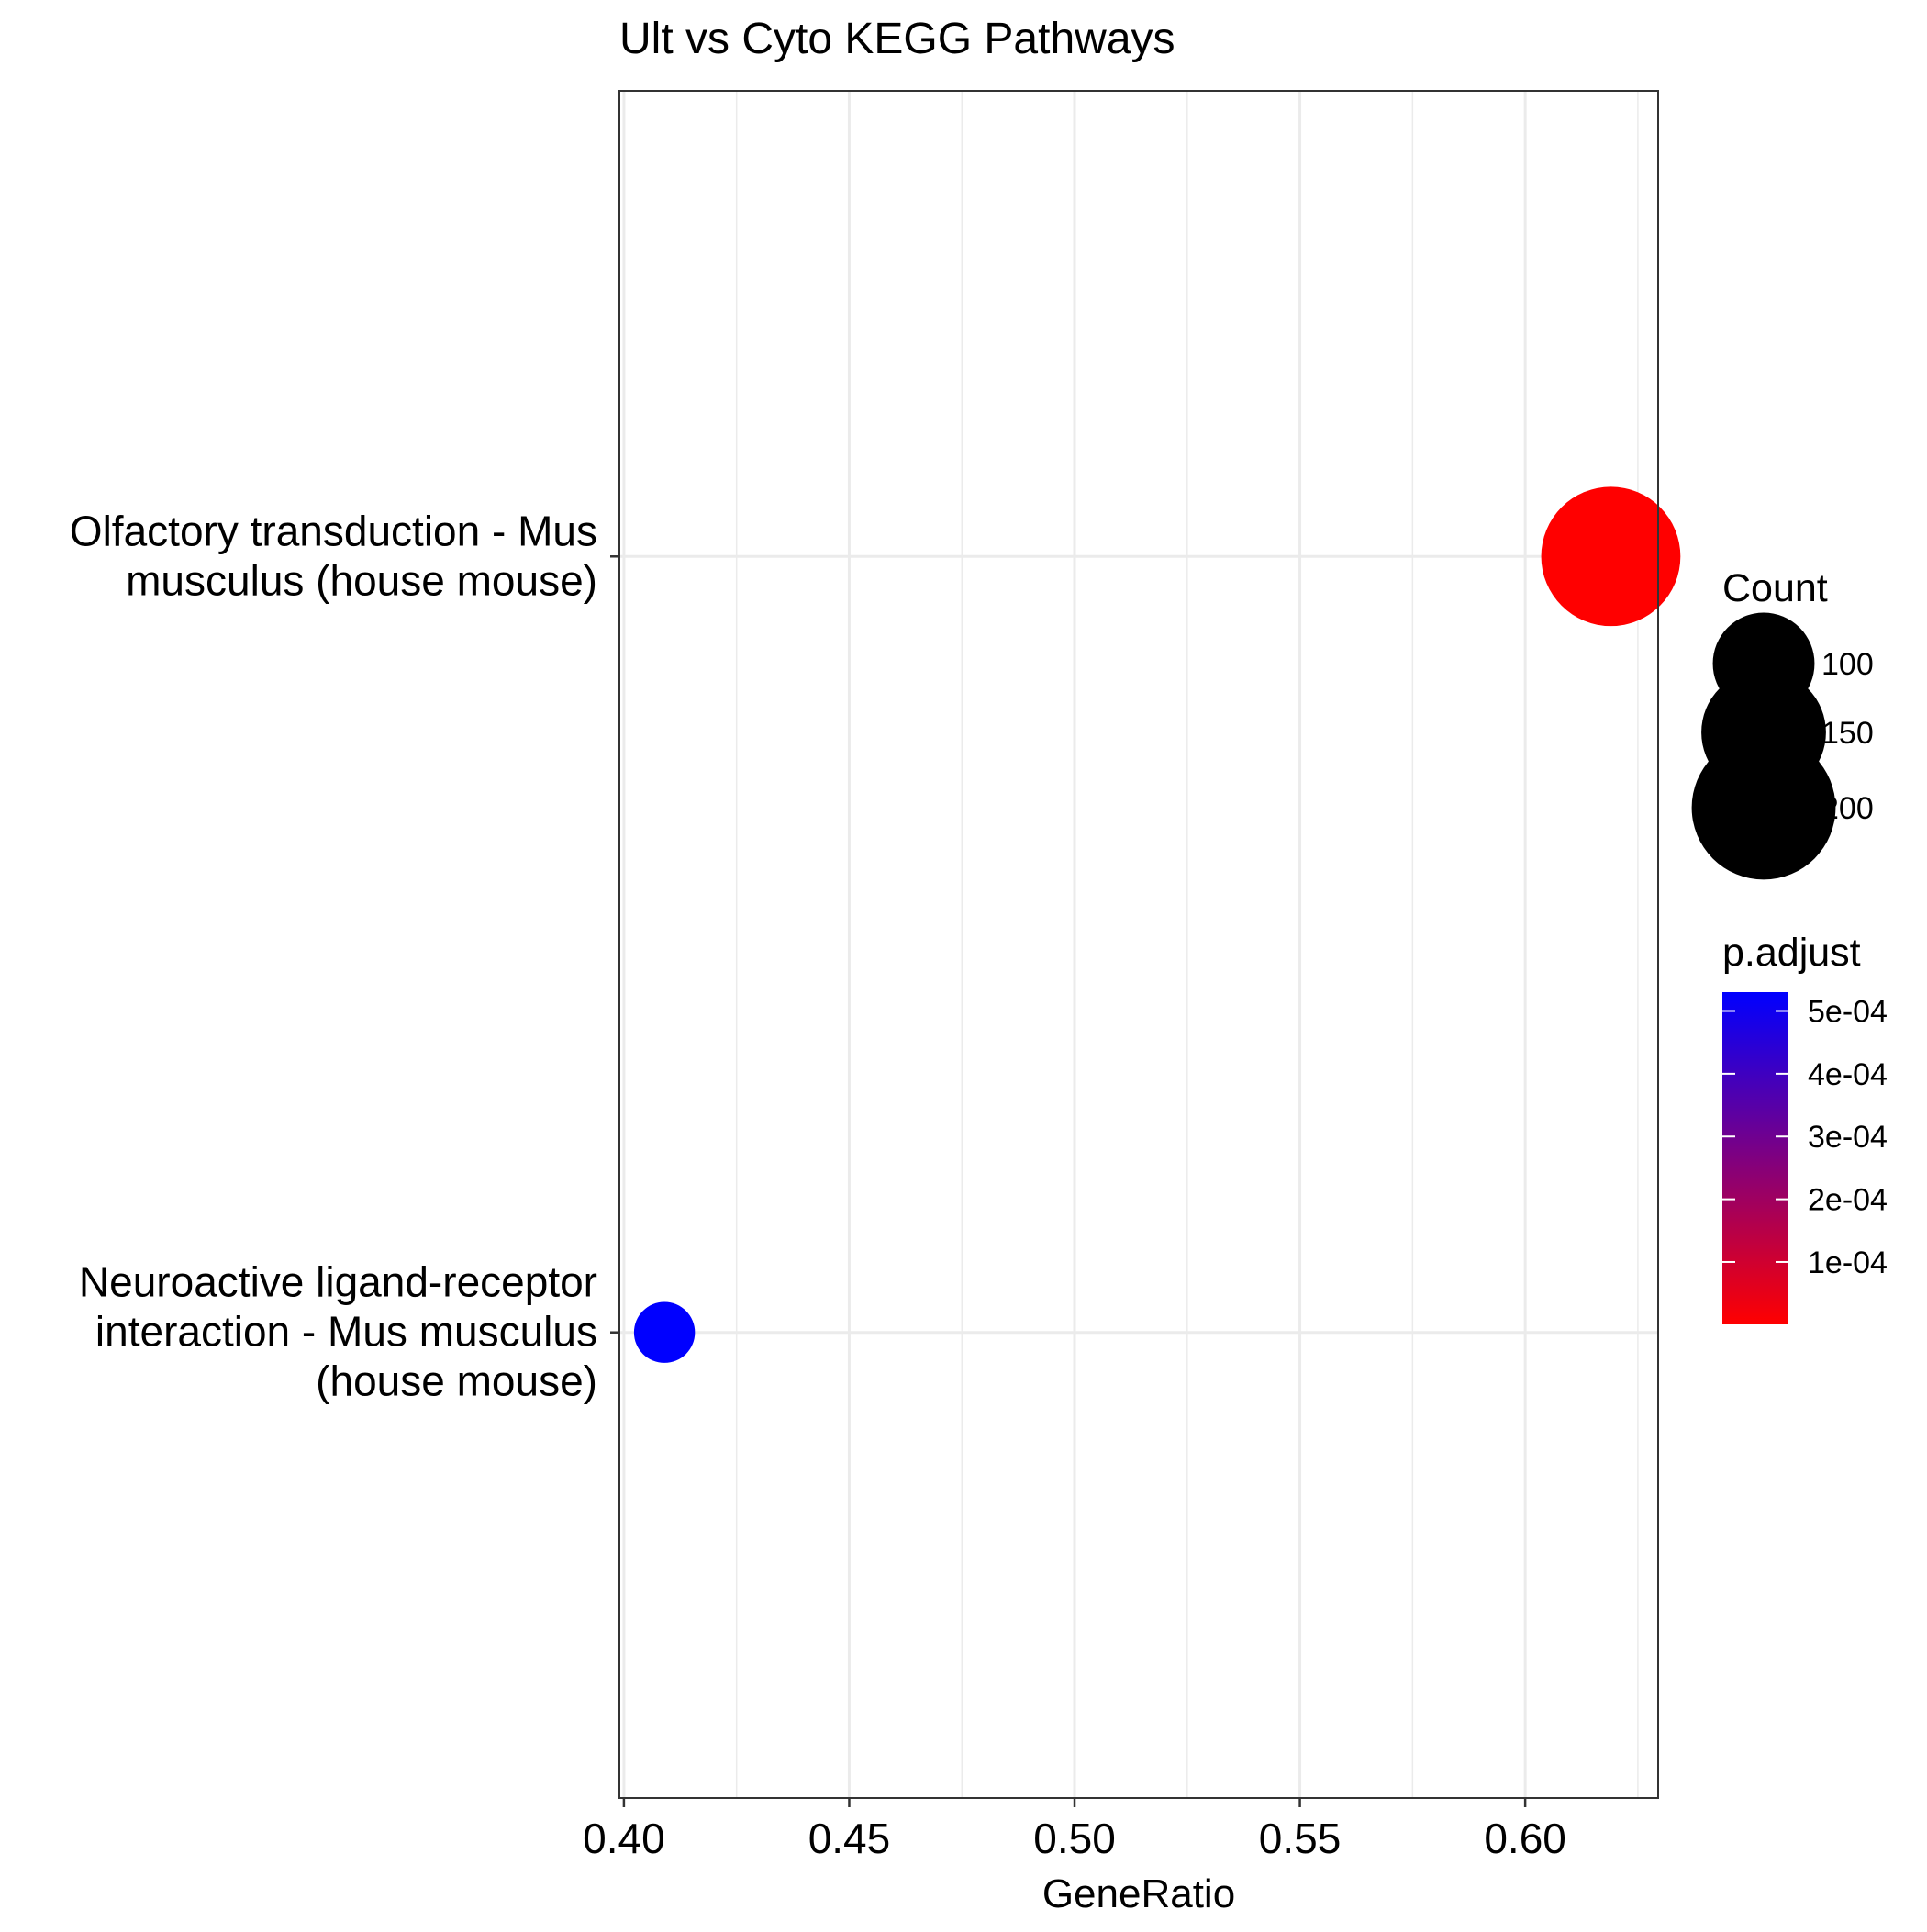  What do you see at coordinates (1847, 808) in the screenshot?
I see `size-legend-label: 200` at bounding box center [1847, 808].